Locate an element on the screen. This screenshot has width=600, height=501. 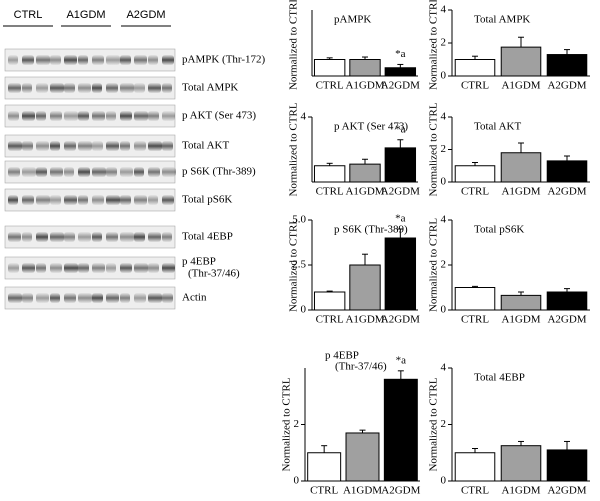
chart-title: Total AMPK is located at coordinates (502, 20).